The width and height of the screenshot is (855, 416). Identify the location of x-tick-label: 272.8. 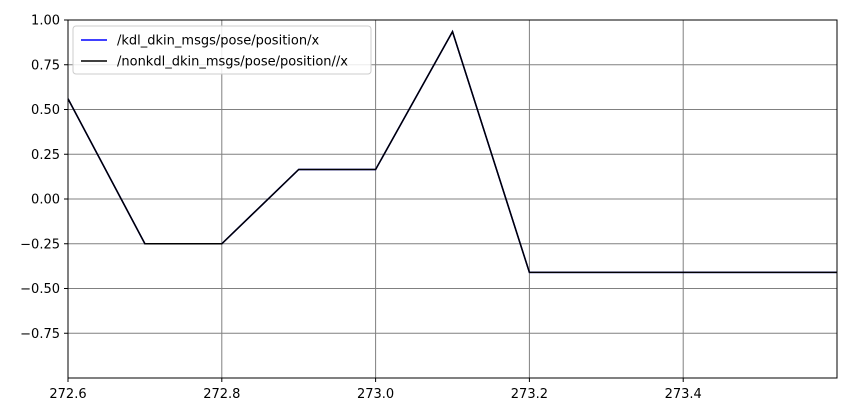
(221, 394).